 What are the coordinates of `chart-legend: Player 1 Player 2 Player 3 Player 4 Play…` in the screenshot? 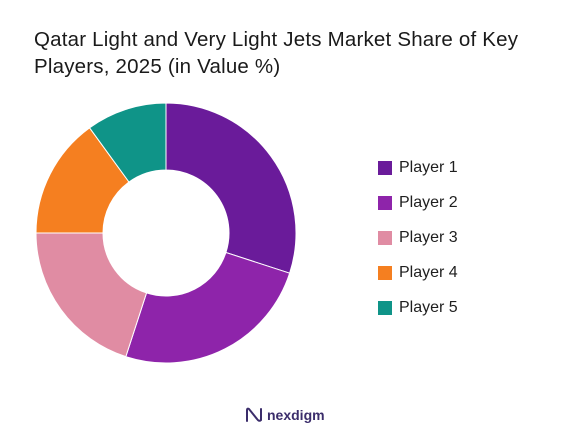 It's located at (468, 237).